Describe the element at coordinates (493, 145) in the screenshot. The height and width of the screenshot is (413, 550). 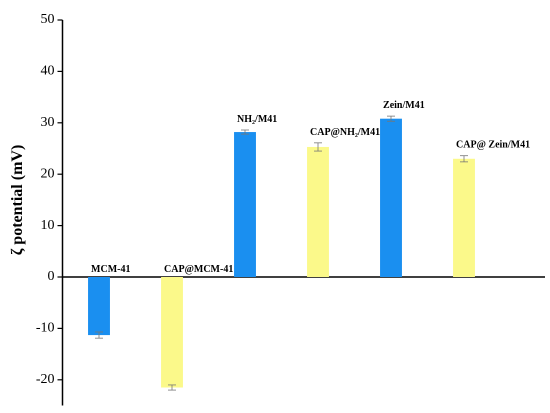
I see `category-label: CAP@ Zein/M41` at that location.